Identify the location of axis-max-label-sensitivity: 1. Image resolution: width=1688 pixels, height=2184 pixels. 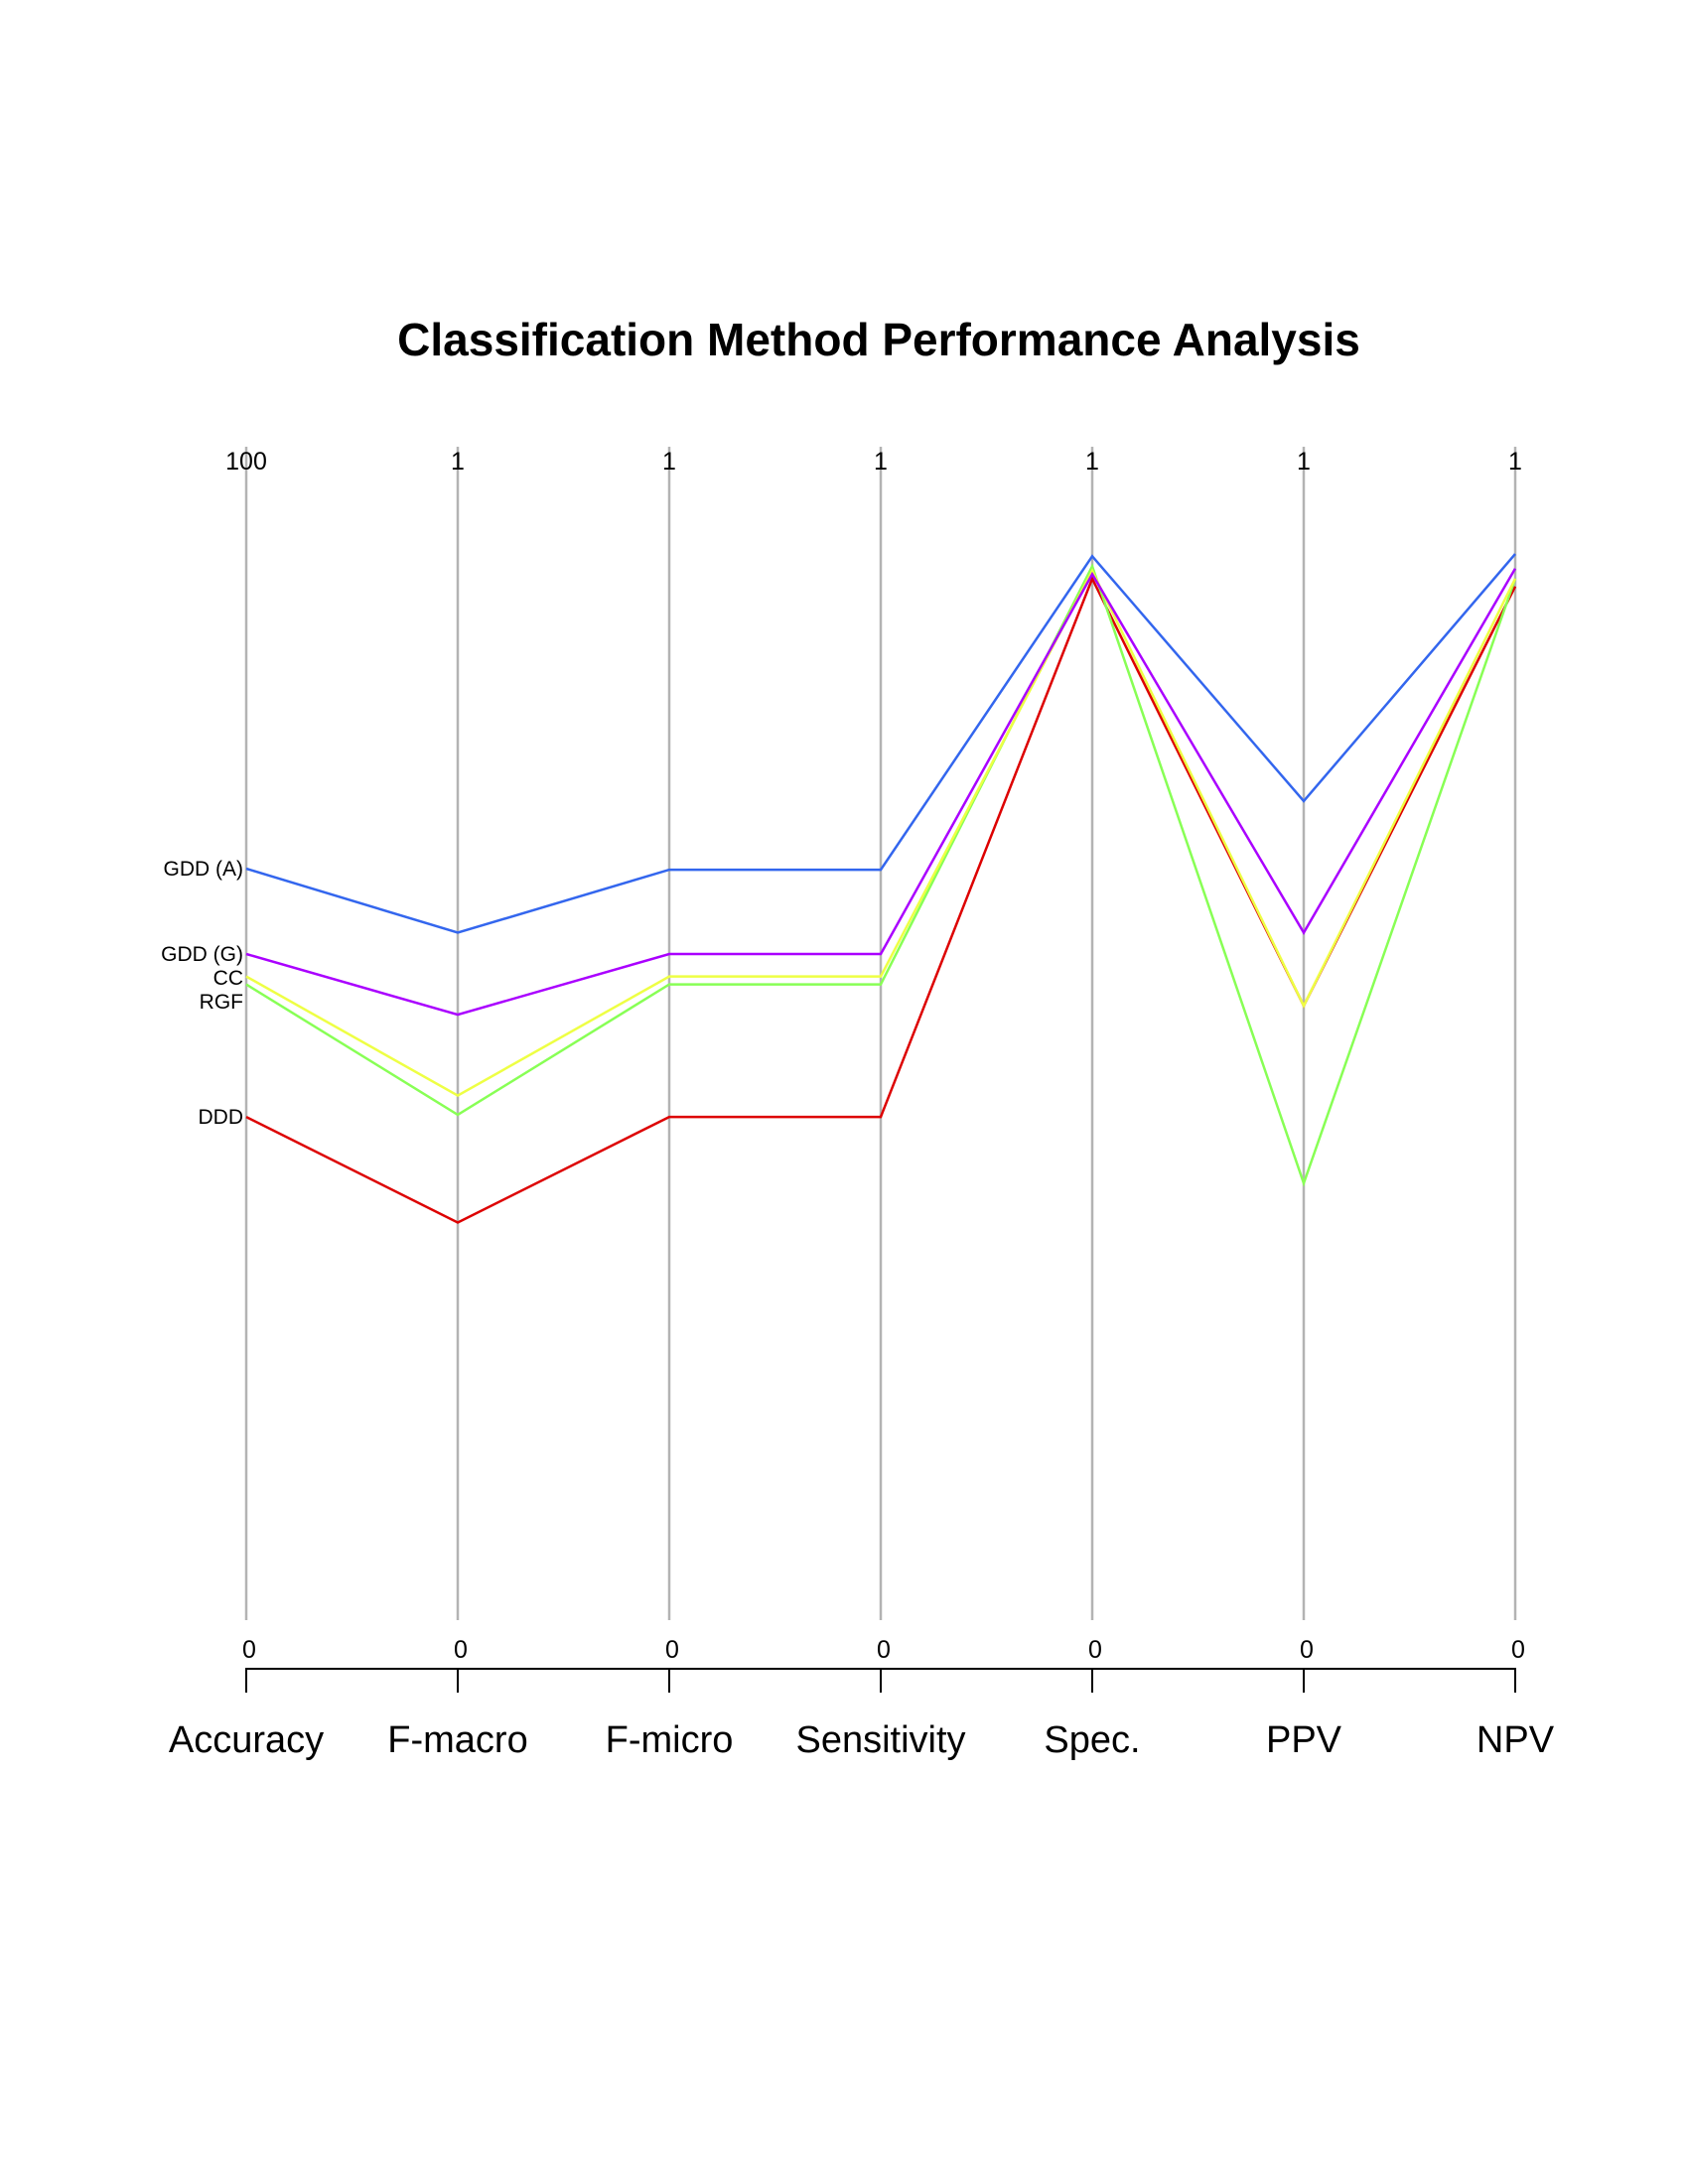
(881, 462).